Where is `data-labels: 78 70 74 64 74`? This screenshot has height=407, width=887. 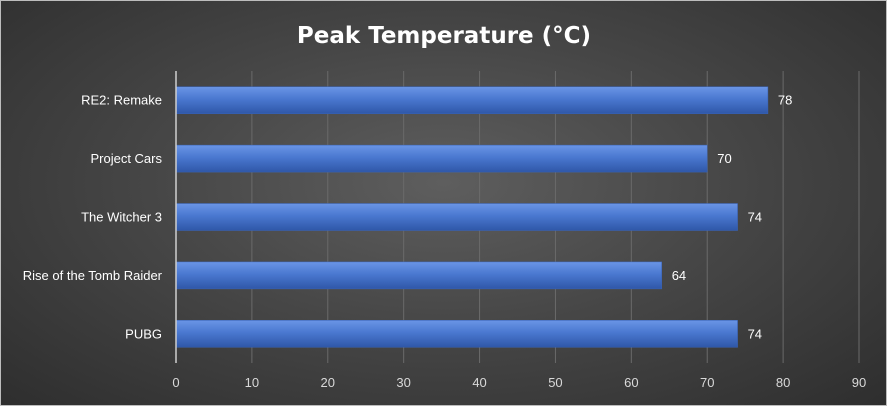
data-labels: 78 70 74 64 74 is located at coordinates (732, 217).